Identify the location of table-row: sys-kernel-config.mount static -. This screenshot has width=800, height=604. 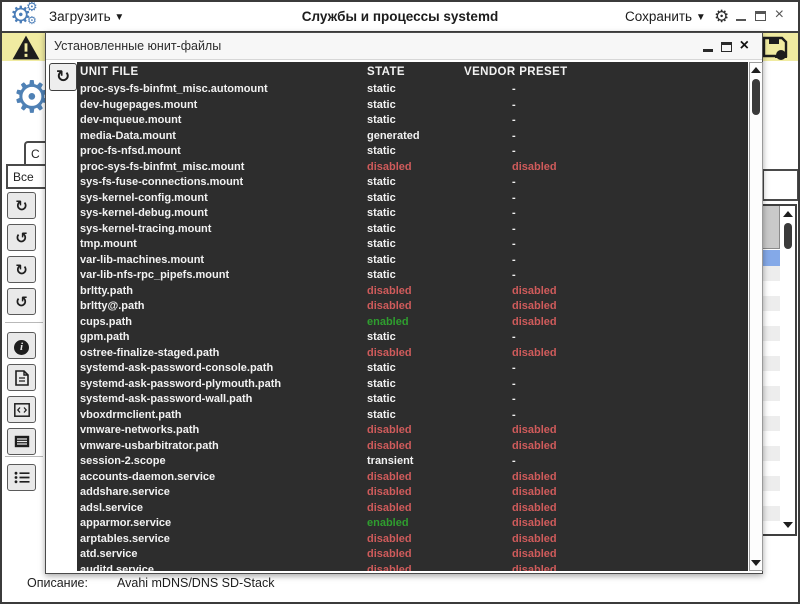
(412, 199).